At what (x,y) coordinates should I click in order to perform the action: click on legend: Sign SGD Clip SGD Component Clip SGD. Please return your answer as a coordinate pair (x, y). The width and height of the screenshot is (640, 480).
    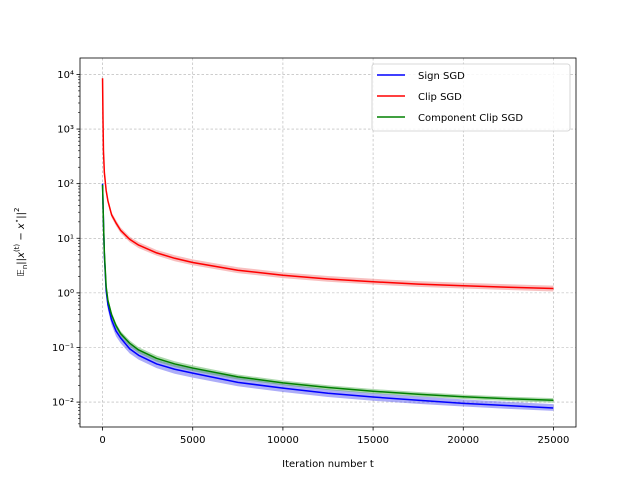
    Looking at the image, I should click on (471, 97).